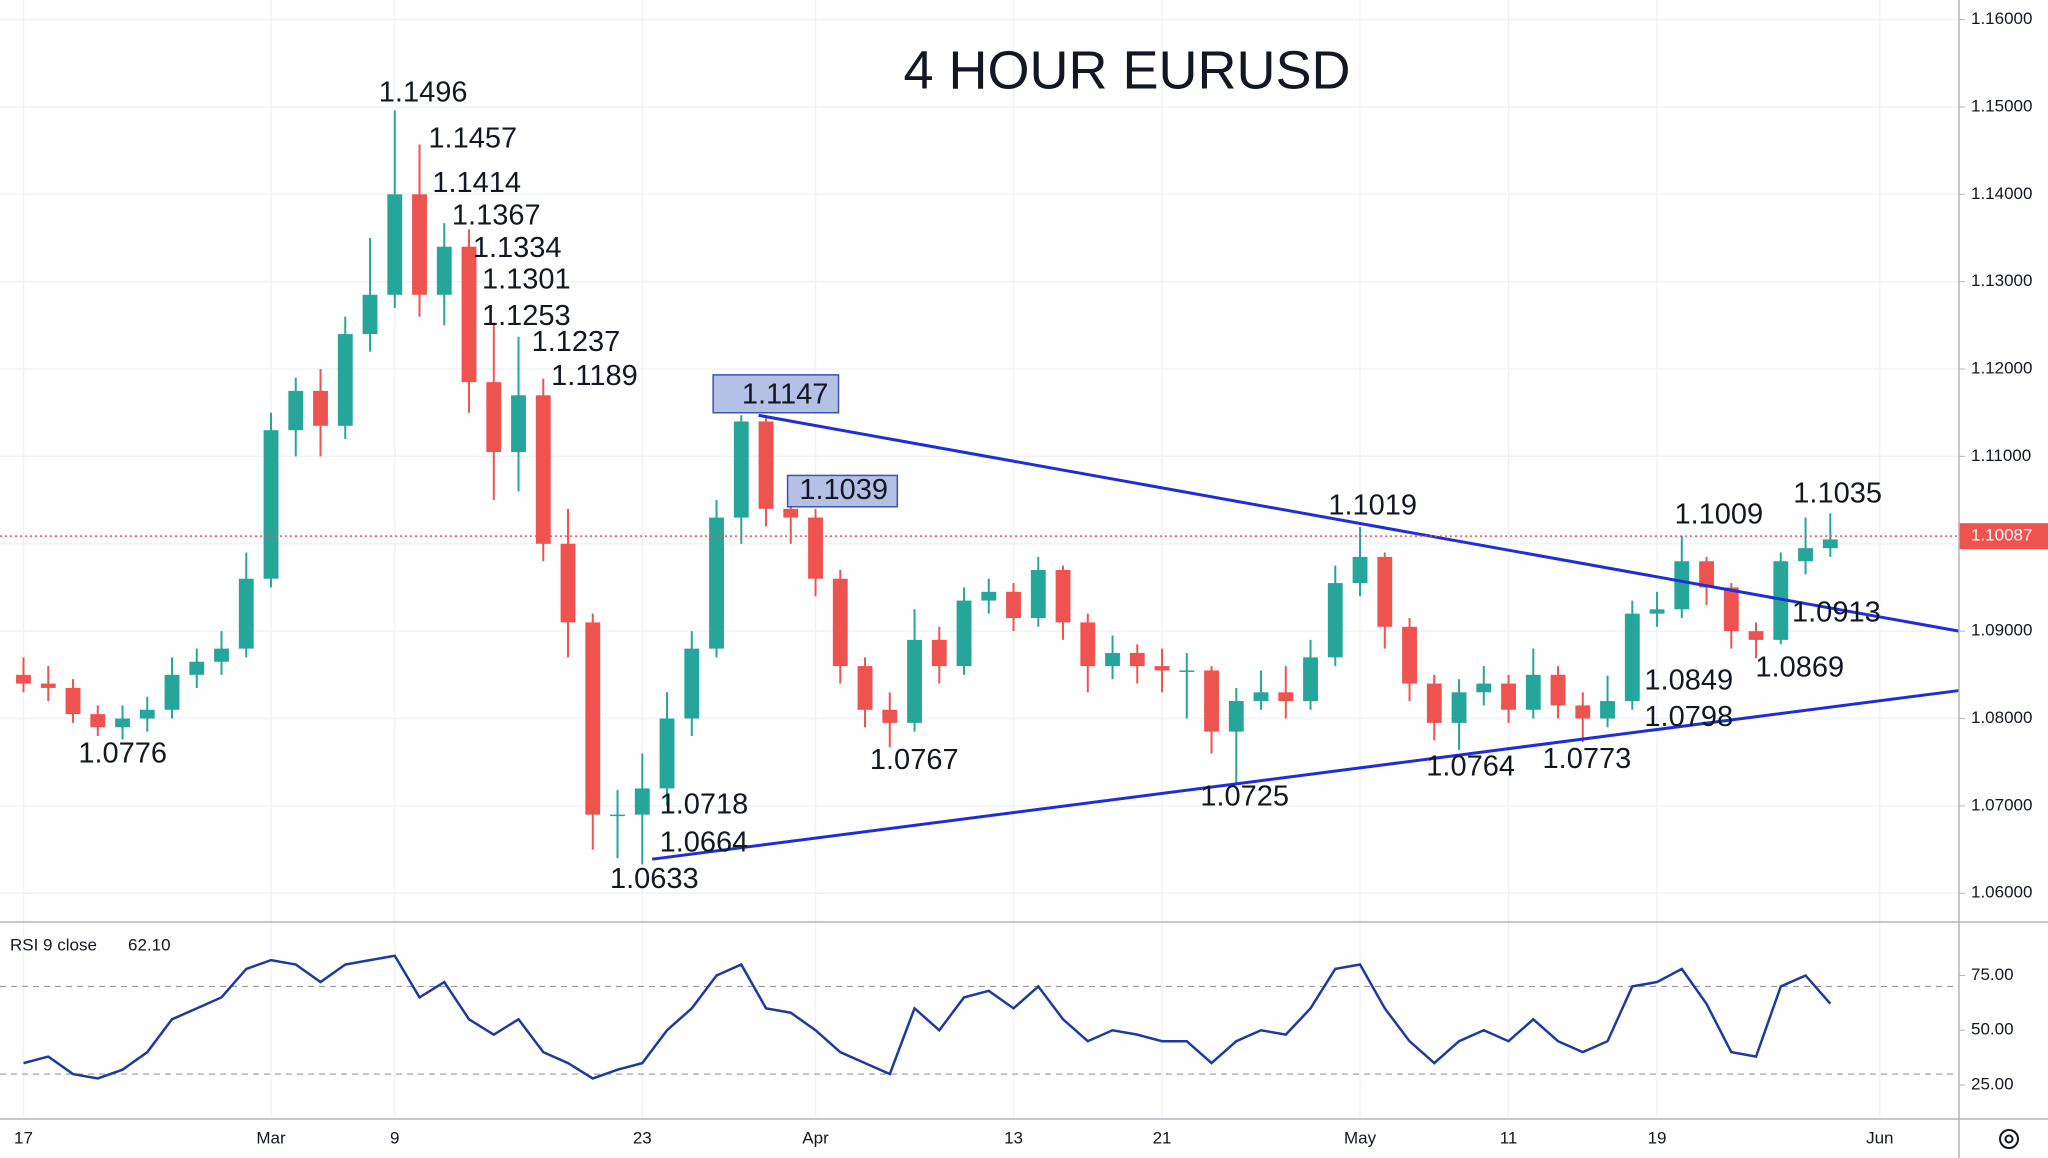 This screenshot has height=1158, width=2048. What do you see at coordinates (1587, 759) in the screenshot?
I see `price-annotation: 1.0773` at bounding box center [1587, 759].